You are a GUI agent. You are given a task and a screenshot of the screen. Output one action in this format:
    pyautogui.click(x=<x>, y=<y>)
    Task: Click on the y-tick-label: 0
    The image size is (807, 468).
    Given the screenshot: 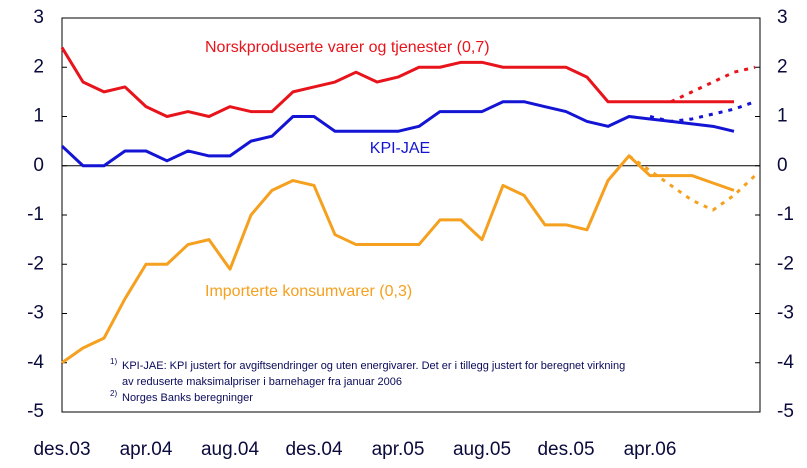 What is the action you would take?
    pyautogui.click(x=38, y=165)
    